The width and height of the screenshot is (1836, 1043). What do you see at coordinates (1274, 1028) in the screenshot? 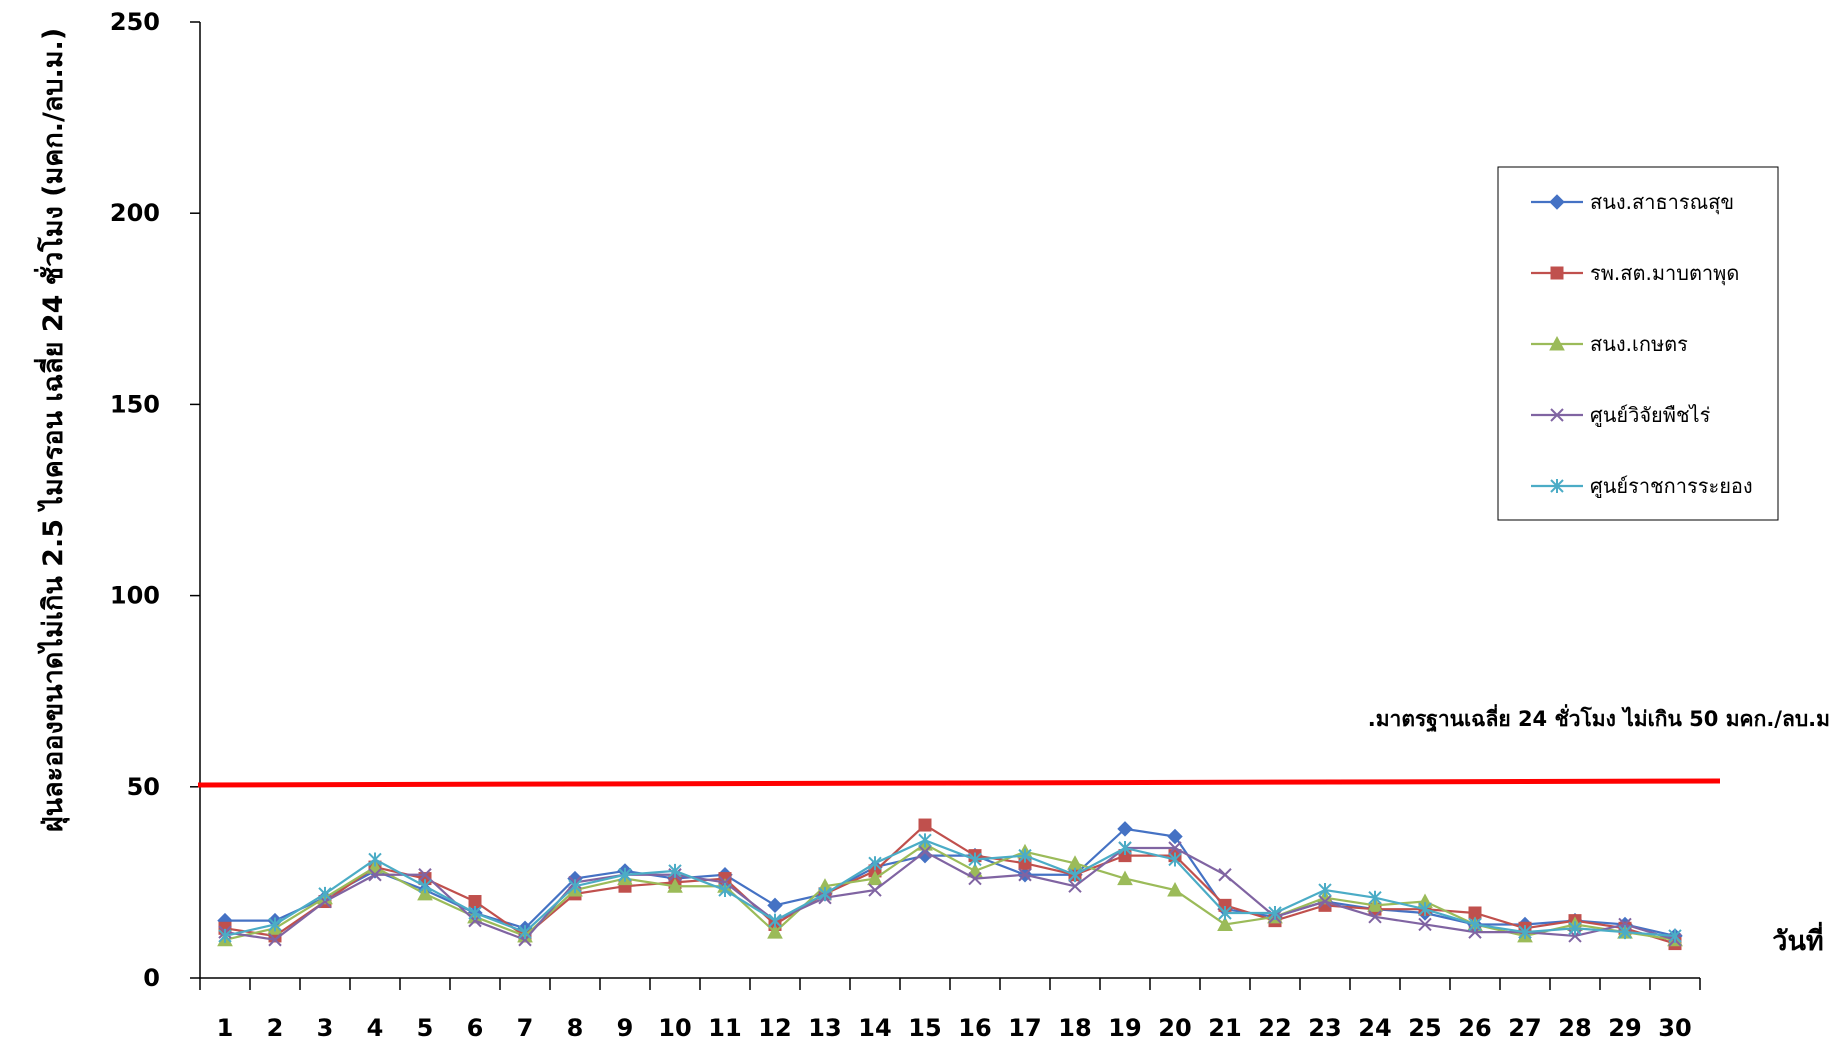
I see `x-tick-label: 22` at bounding box center [1274, 1028].